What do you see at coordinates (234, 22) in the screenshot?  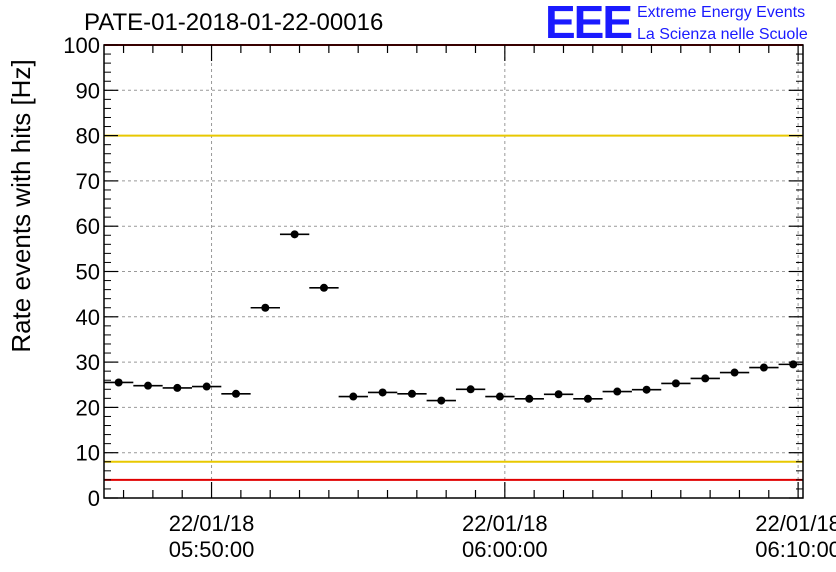 I see `chart-title: PATE-01-2018-01-22-00016` at bounding box center [234, 22].